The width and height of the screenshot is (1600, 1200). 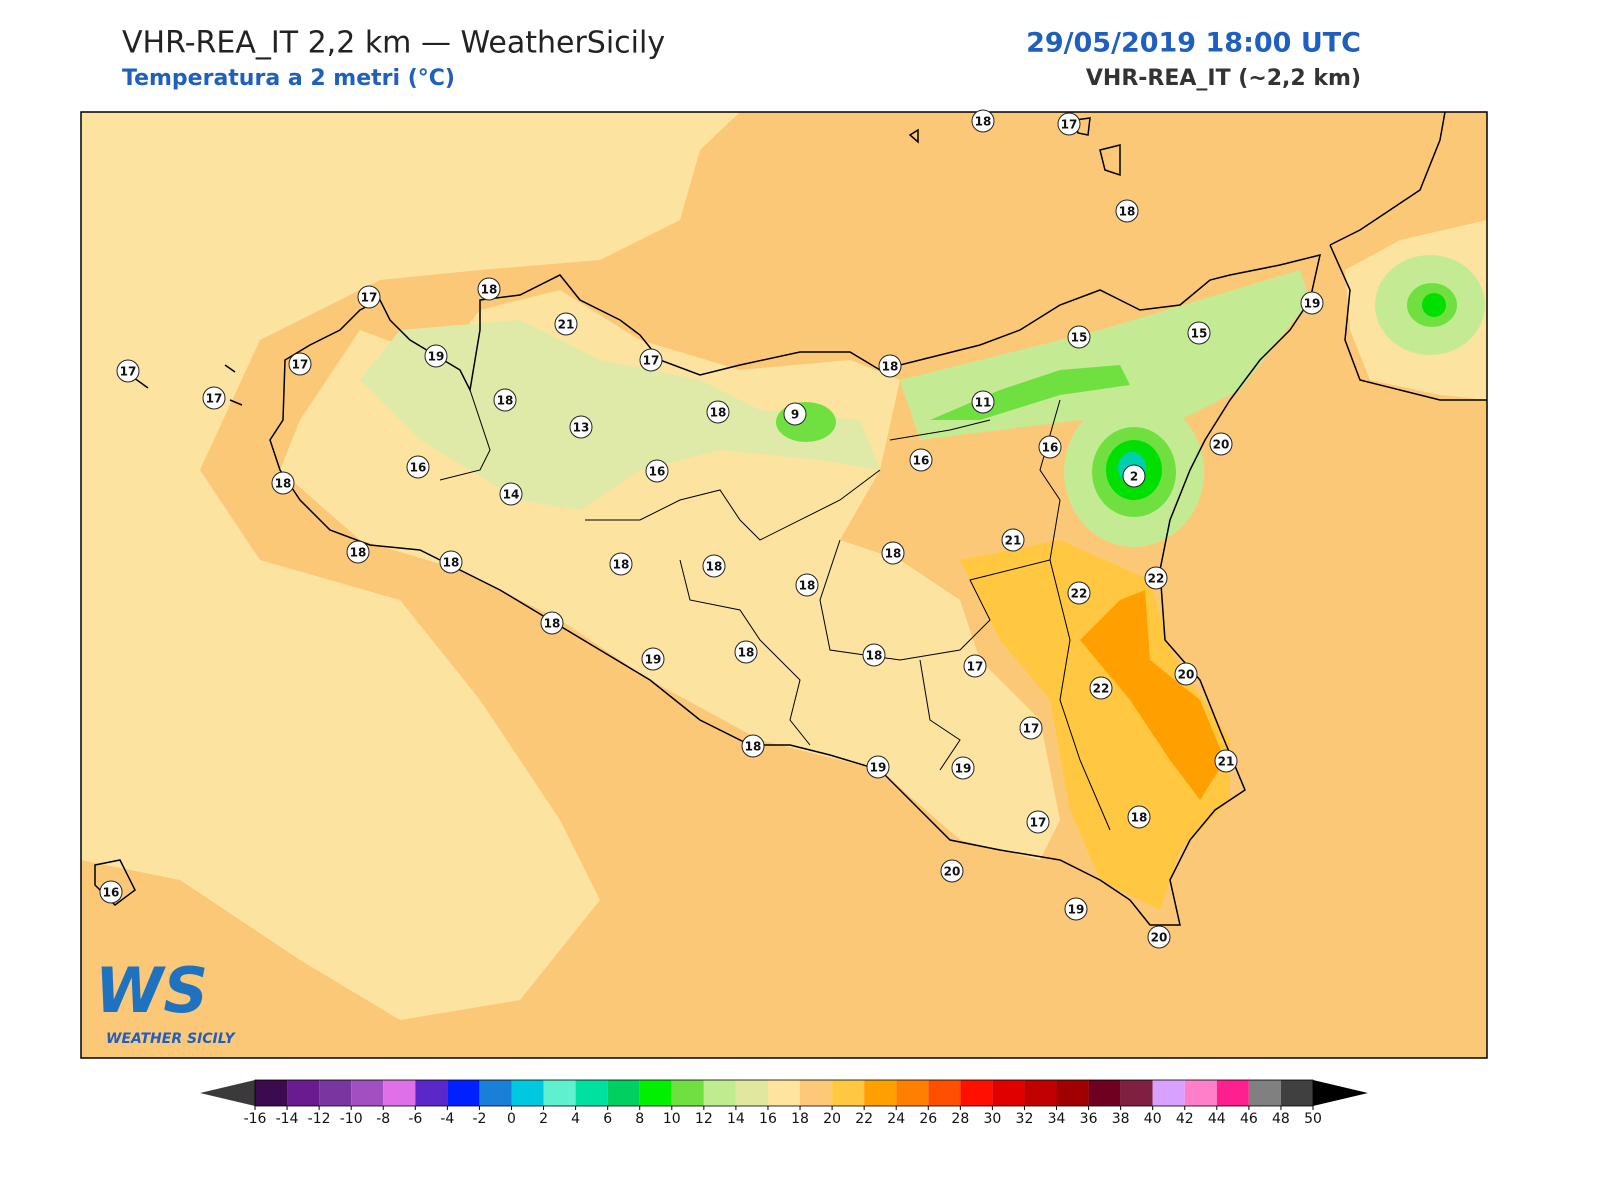 What do you see at coordinates (960, 1119) in the screenshot?
I see `colorbar-tick-label: 28` at bounding box center [960, 1119].